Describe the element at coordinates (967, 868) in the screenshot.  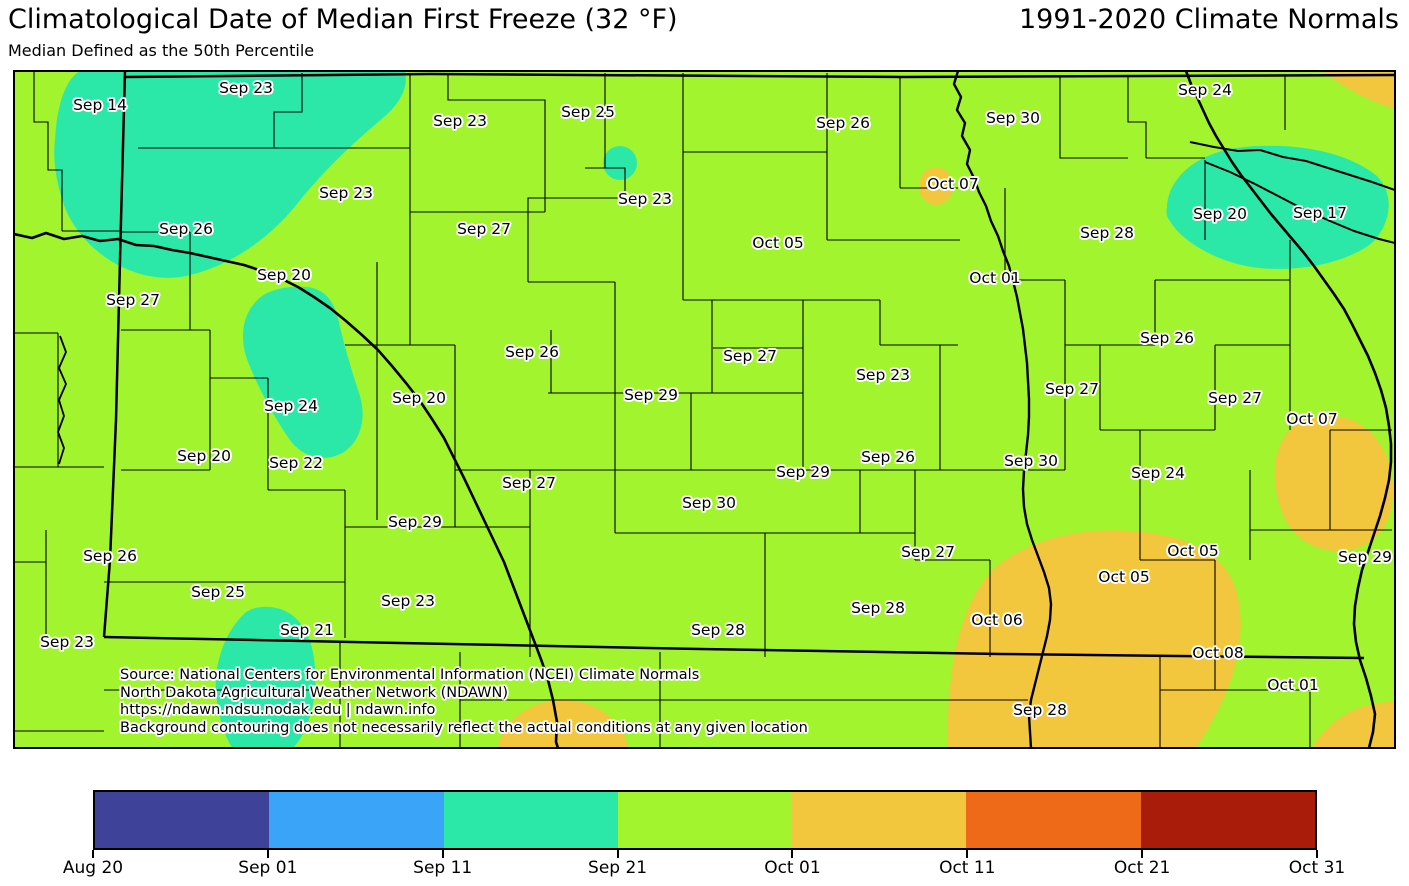
I see `colorbar-tick-label: Oct 11` at that location.